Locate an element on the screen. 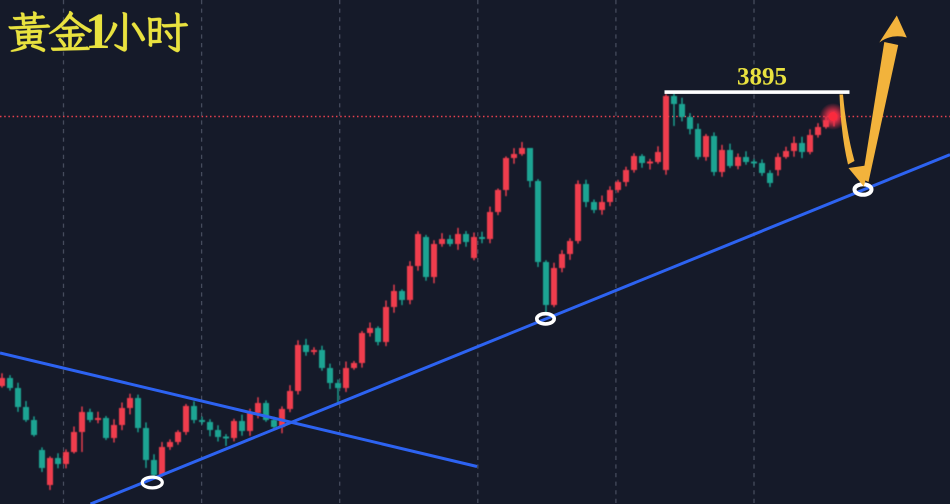  svg-text: 3895 is located at coordinates (762, 77).